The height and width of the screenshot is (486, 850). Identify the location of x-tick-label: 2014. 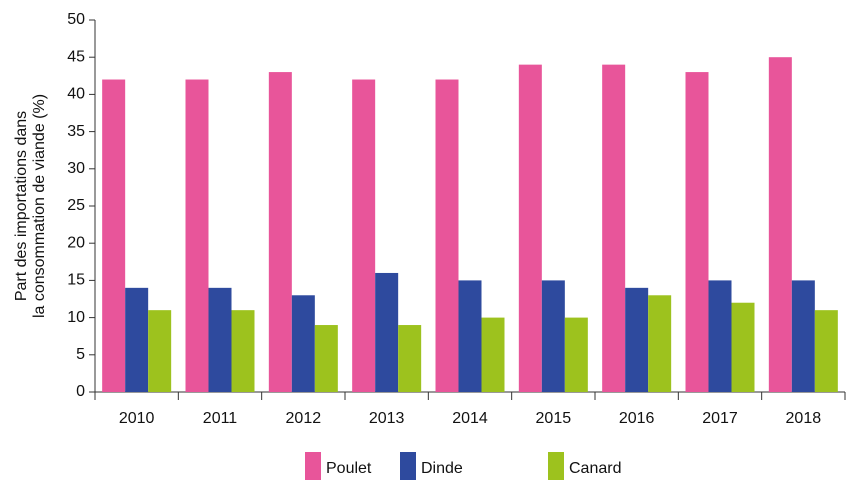
(470, 418).